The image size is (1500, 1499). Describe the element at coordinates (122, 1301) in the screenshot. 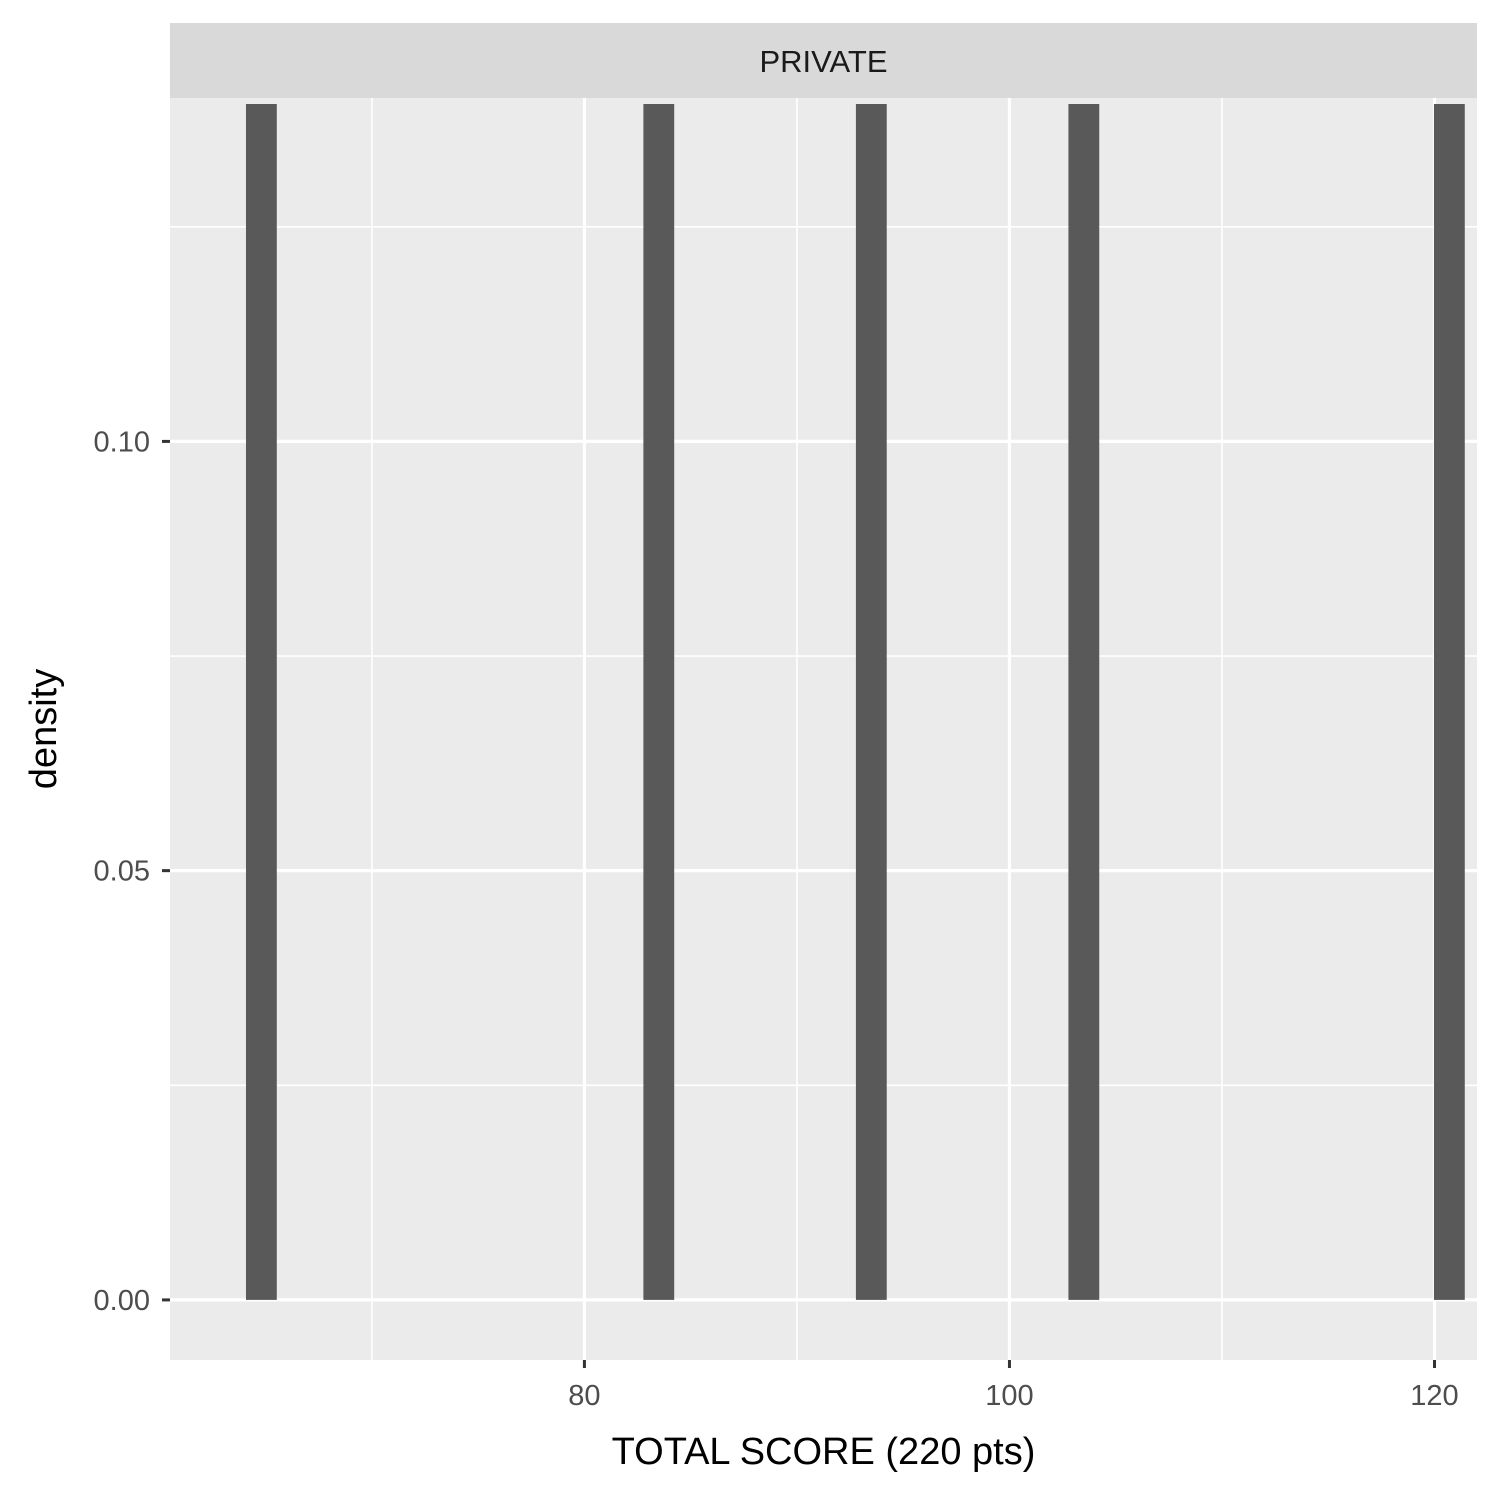

I see `y-tick-label: 0.00` at that location.